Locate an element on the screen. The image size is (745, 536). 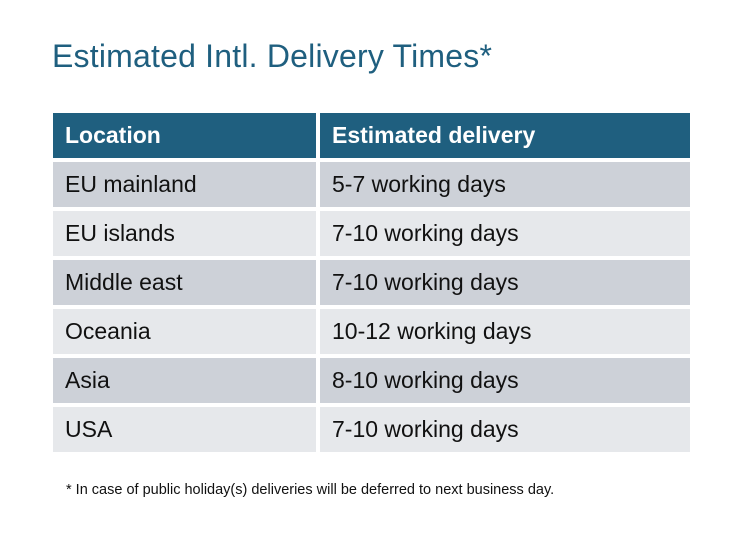
table-header-row: Location Estimated delivery is located at coordinates (371, 135).